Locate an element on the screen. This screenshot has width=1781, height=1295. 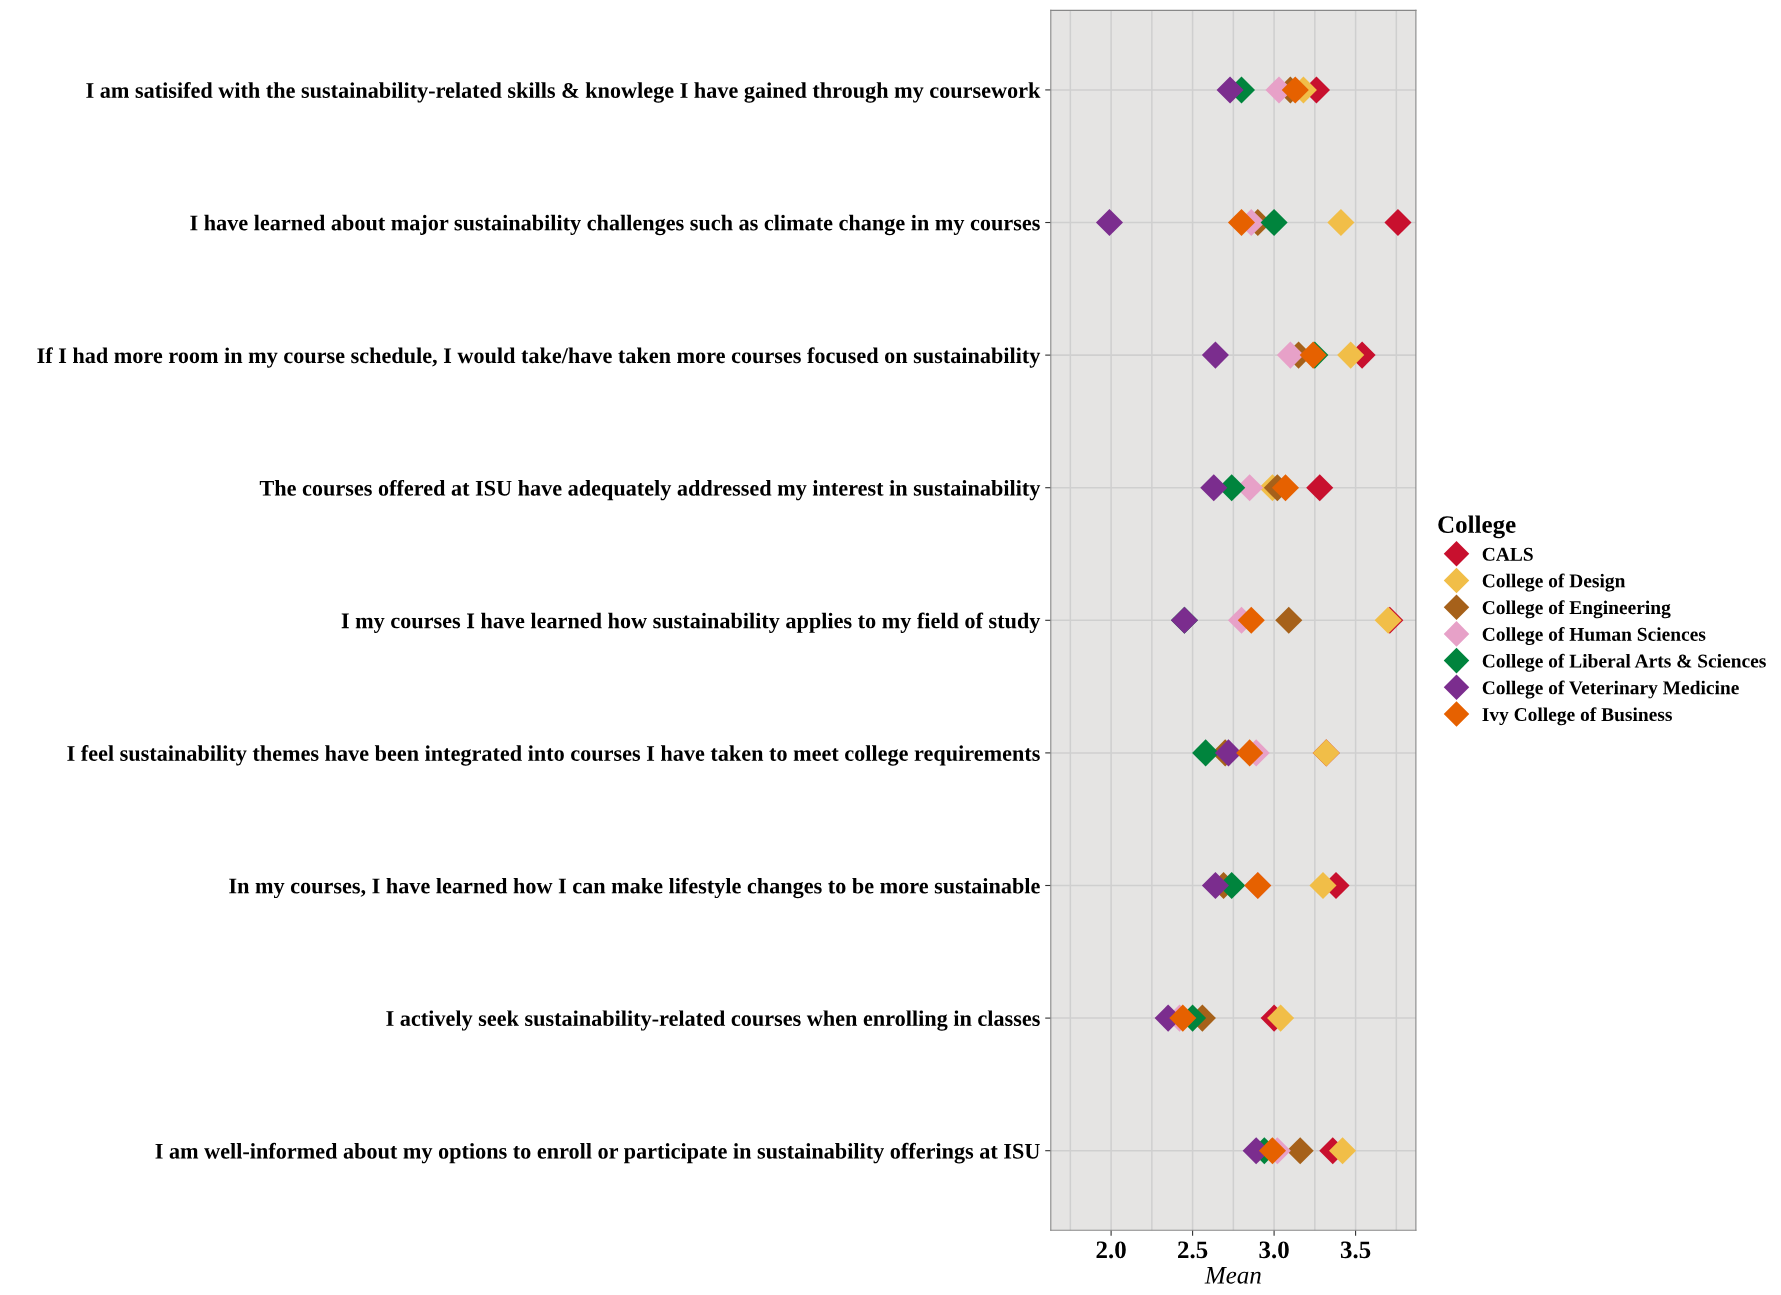
legend-label: College of Engineering is located at coordinates (1576, 609).